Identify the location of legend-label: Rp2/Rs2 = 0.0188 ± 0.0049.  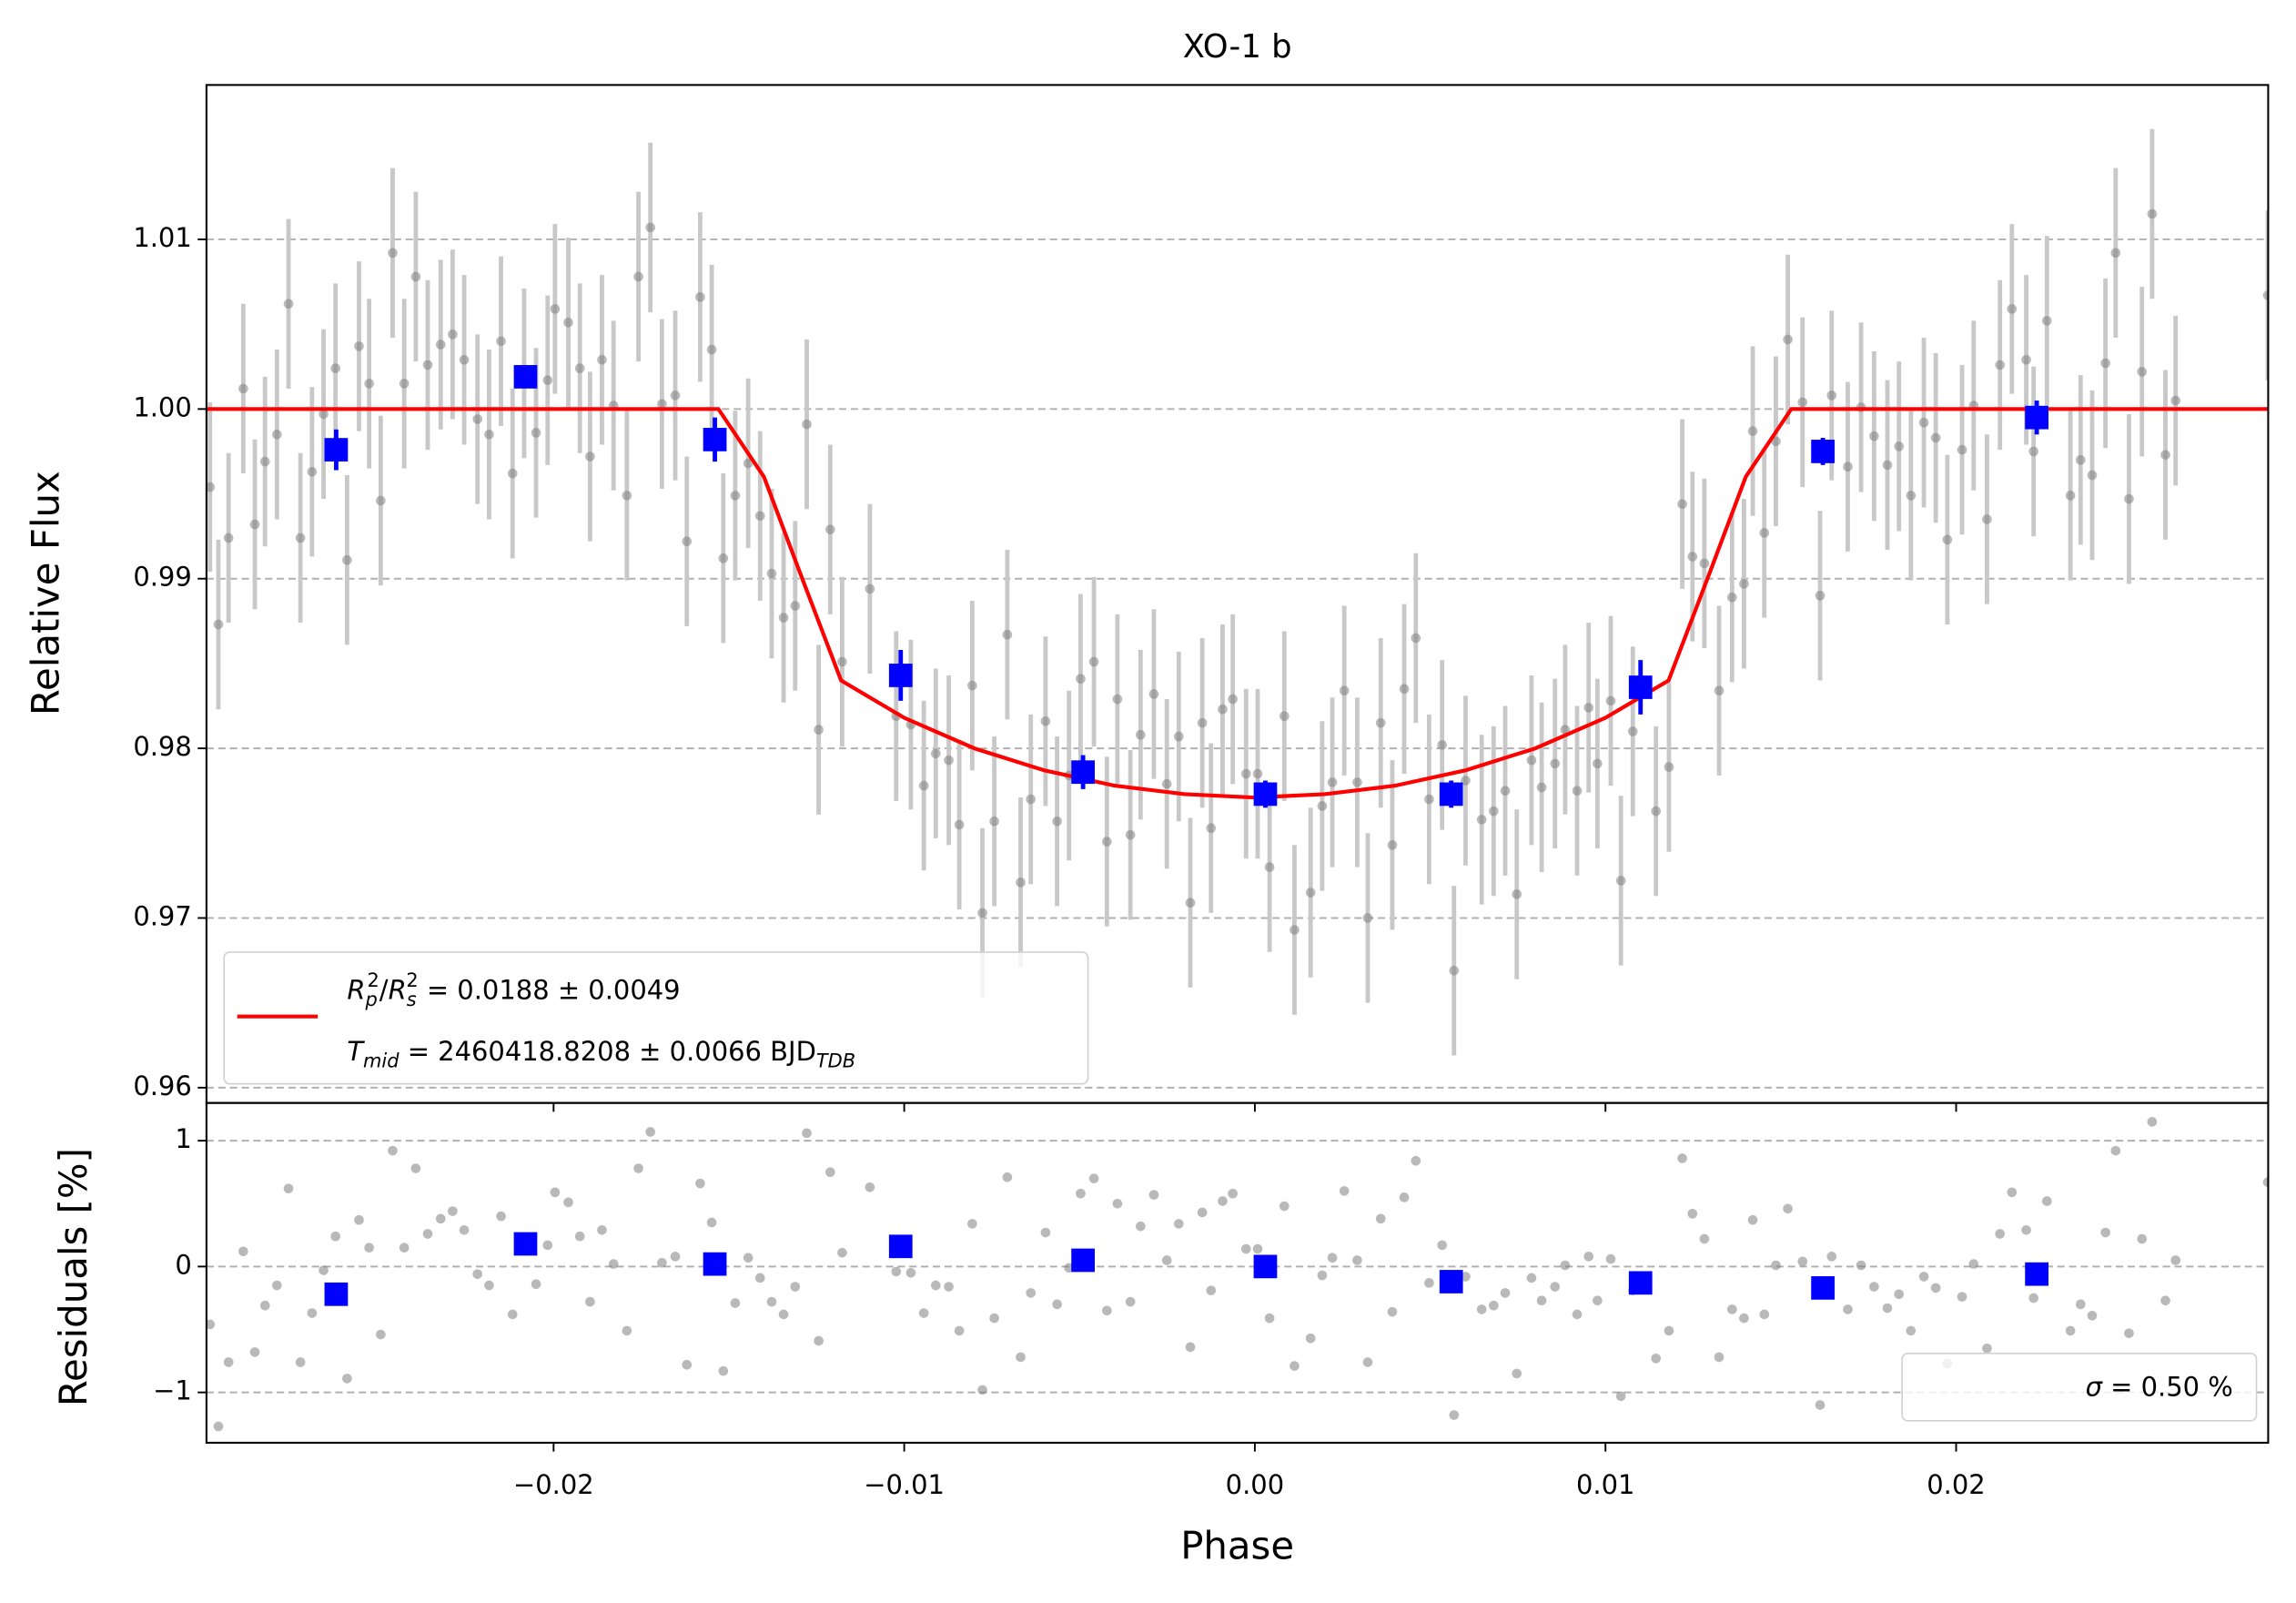
(514, 989).